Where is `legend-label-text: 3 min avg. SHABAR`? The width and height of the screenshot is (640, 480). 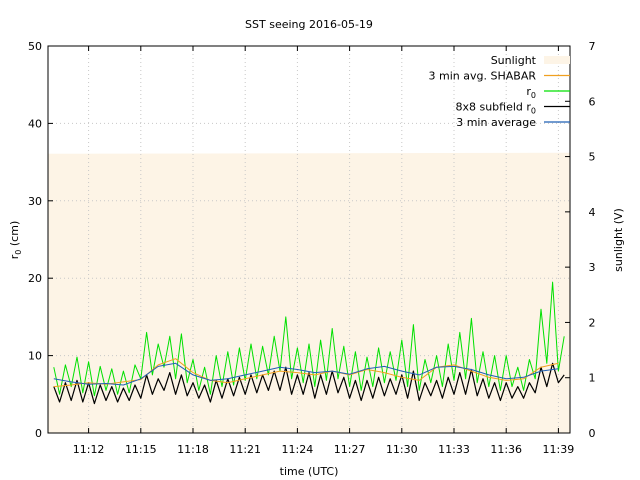 legend-label-text: 3 min avg. SHABAR is located at coordinates (483, 76).